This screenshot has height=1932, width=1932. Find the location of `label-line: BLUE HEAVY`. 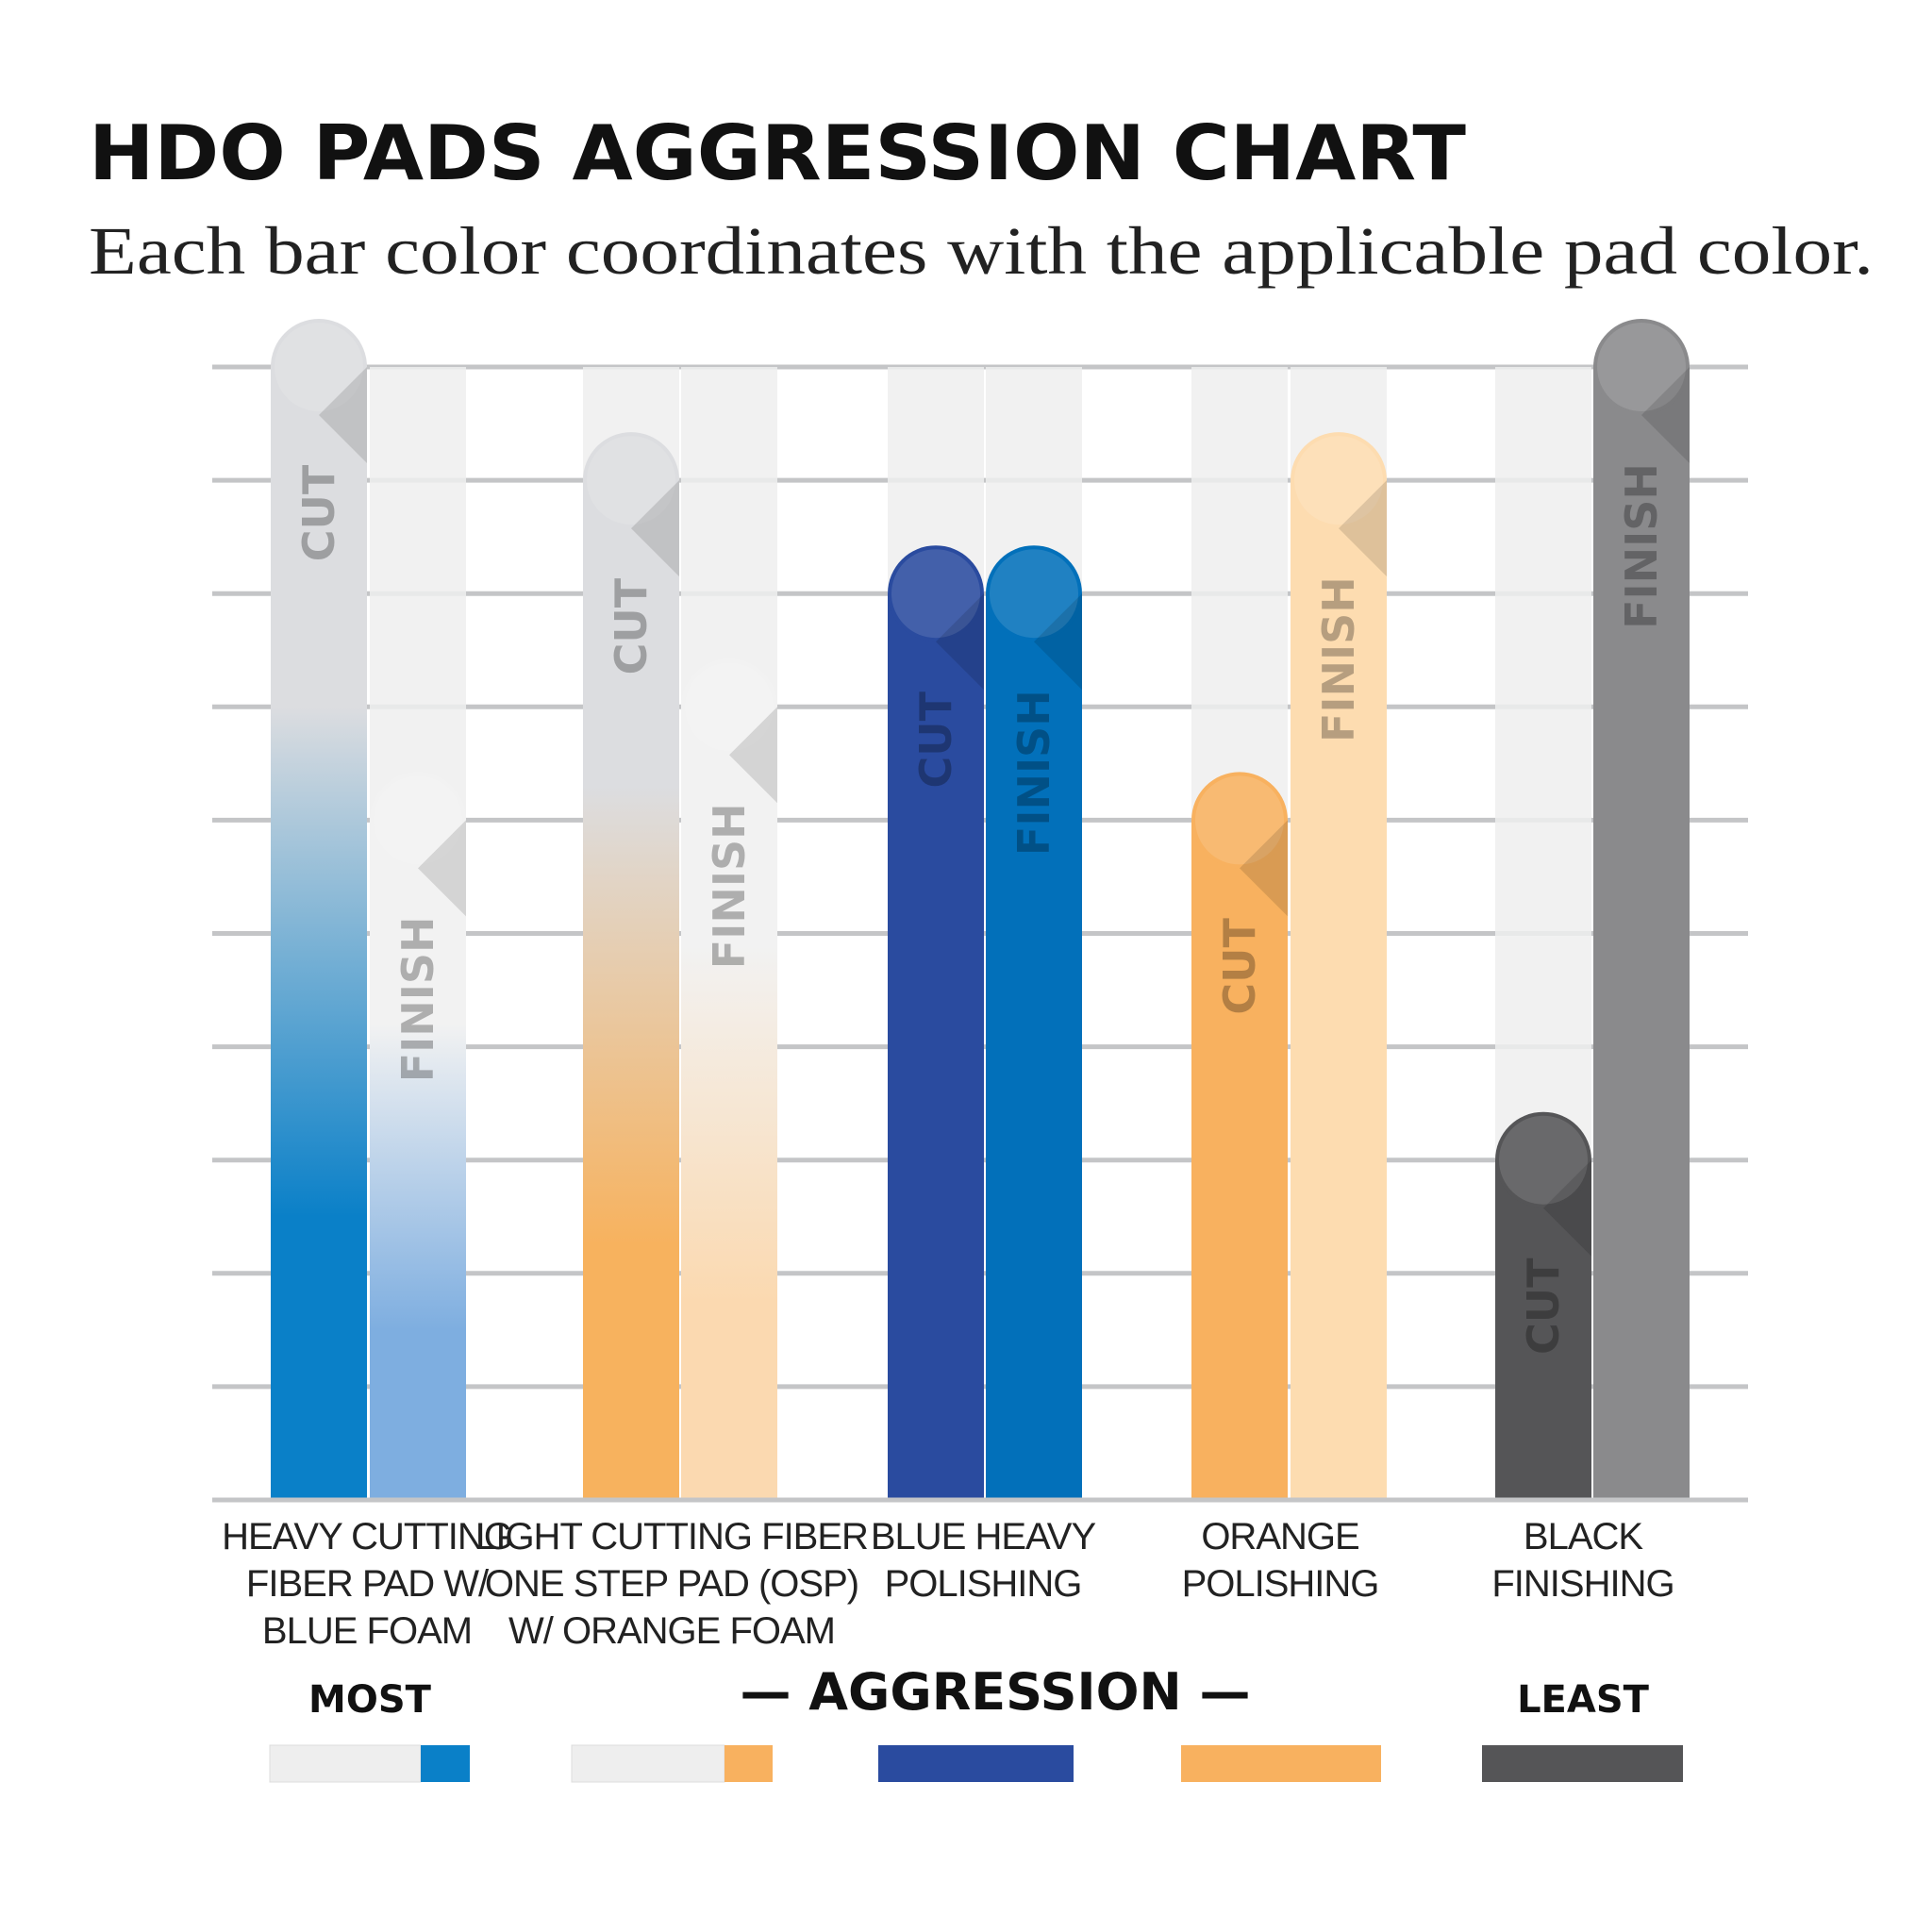

label-line: BLUE HEAVY is located at coordinates (984, 1537).